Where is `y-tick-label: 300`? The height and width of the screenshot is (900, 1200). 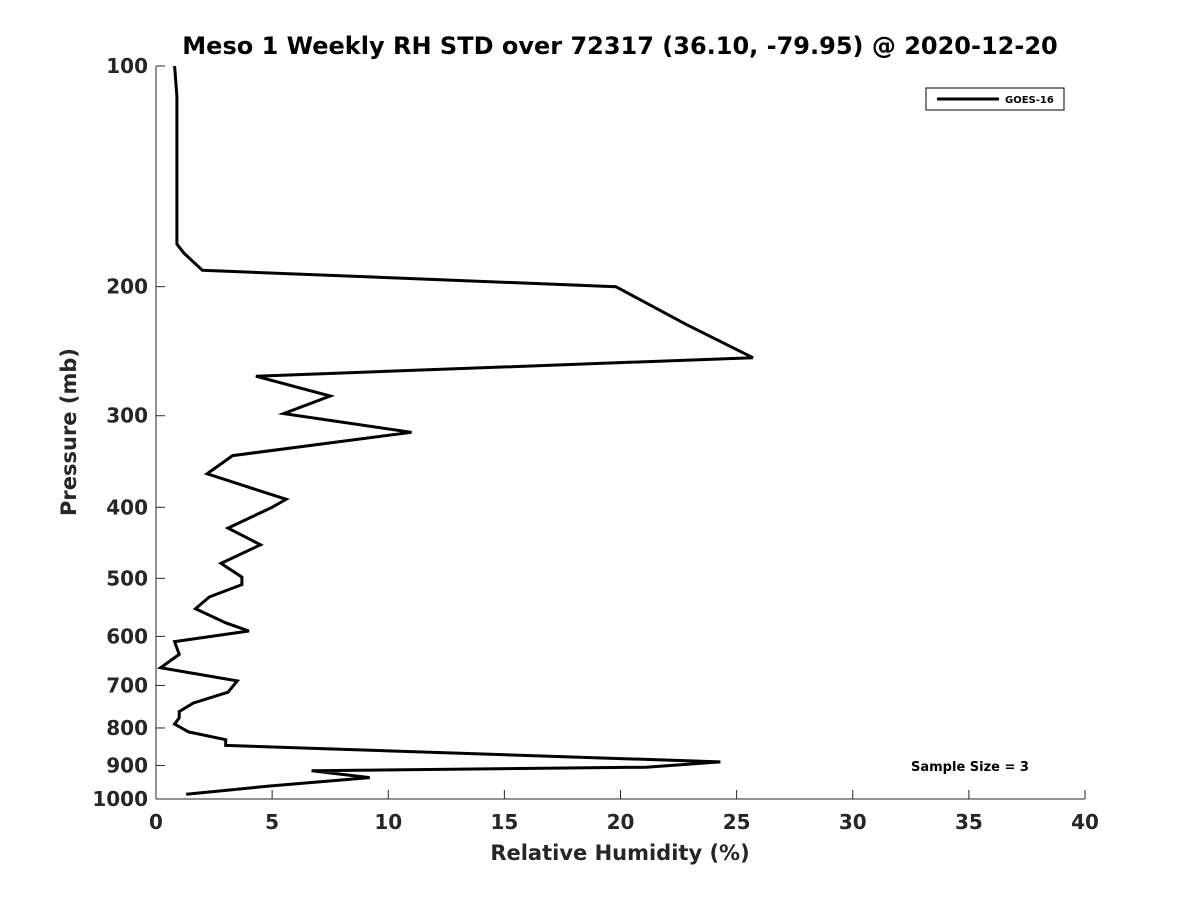
y-tick-label: 300 is located at coordinates (127, 416).